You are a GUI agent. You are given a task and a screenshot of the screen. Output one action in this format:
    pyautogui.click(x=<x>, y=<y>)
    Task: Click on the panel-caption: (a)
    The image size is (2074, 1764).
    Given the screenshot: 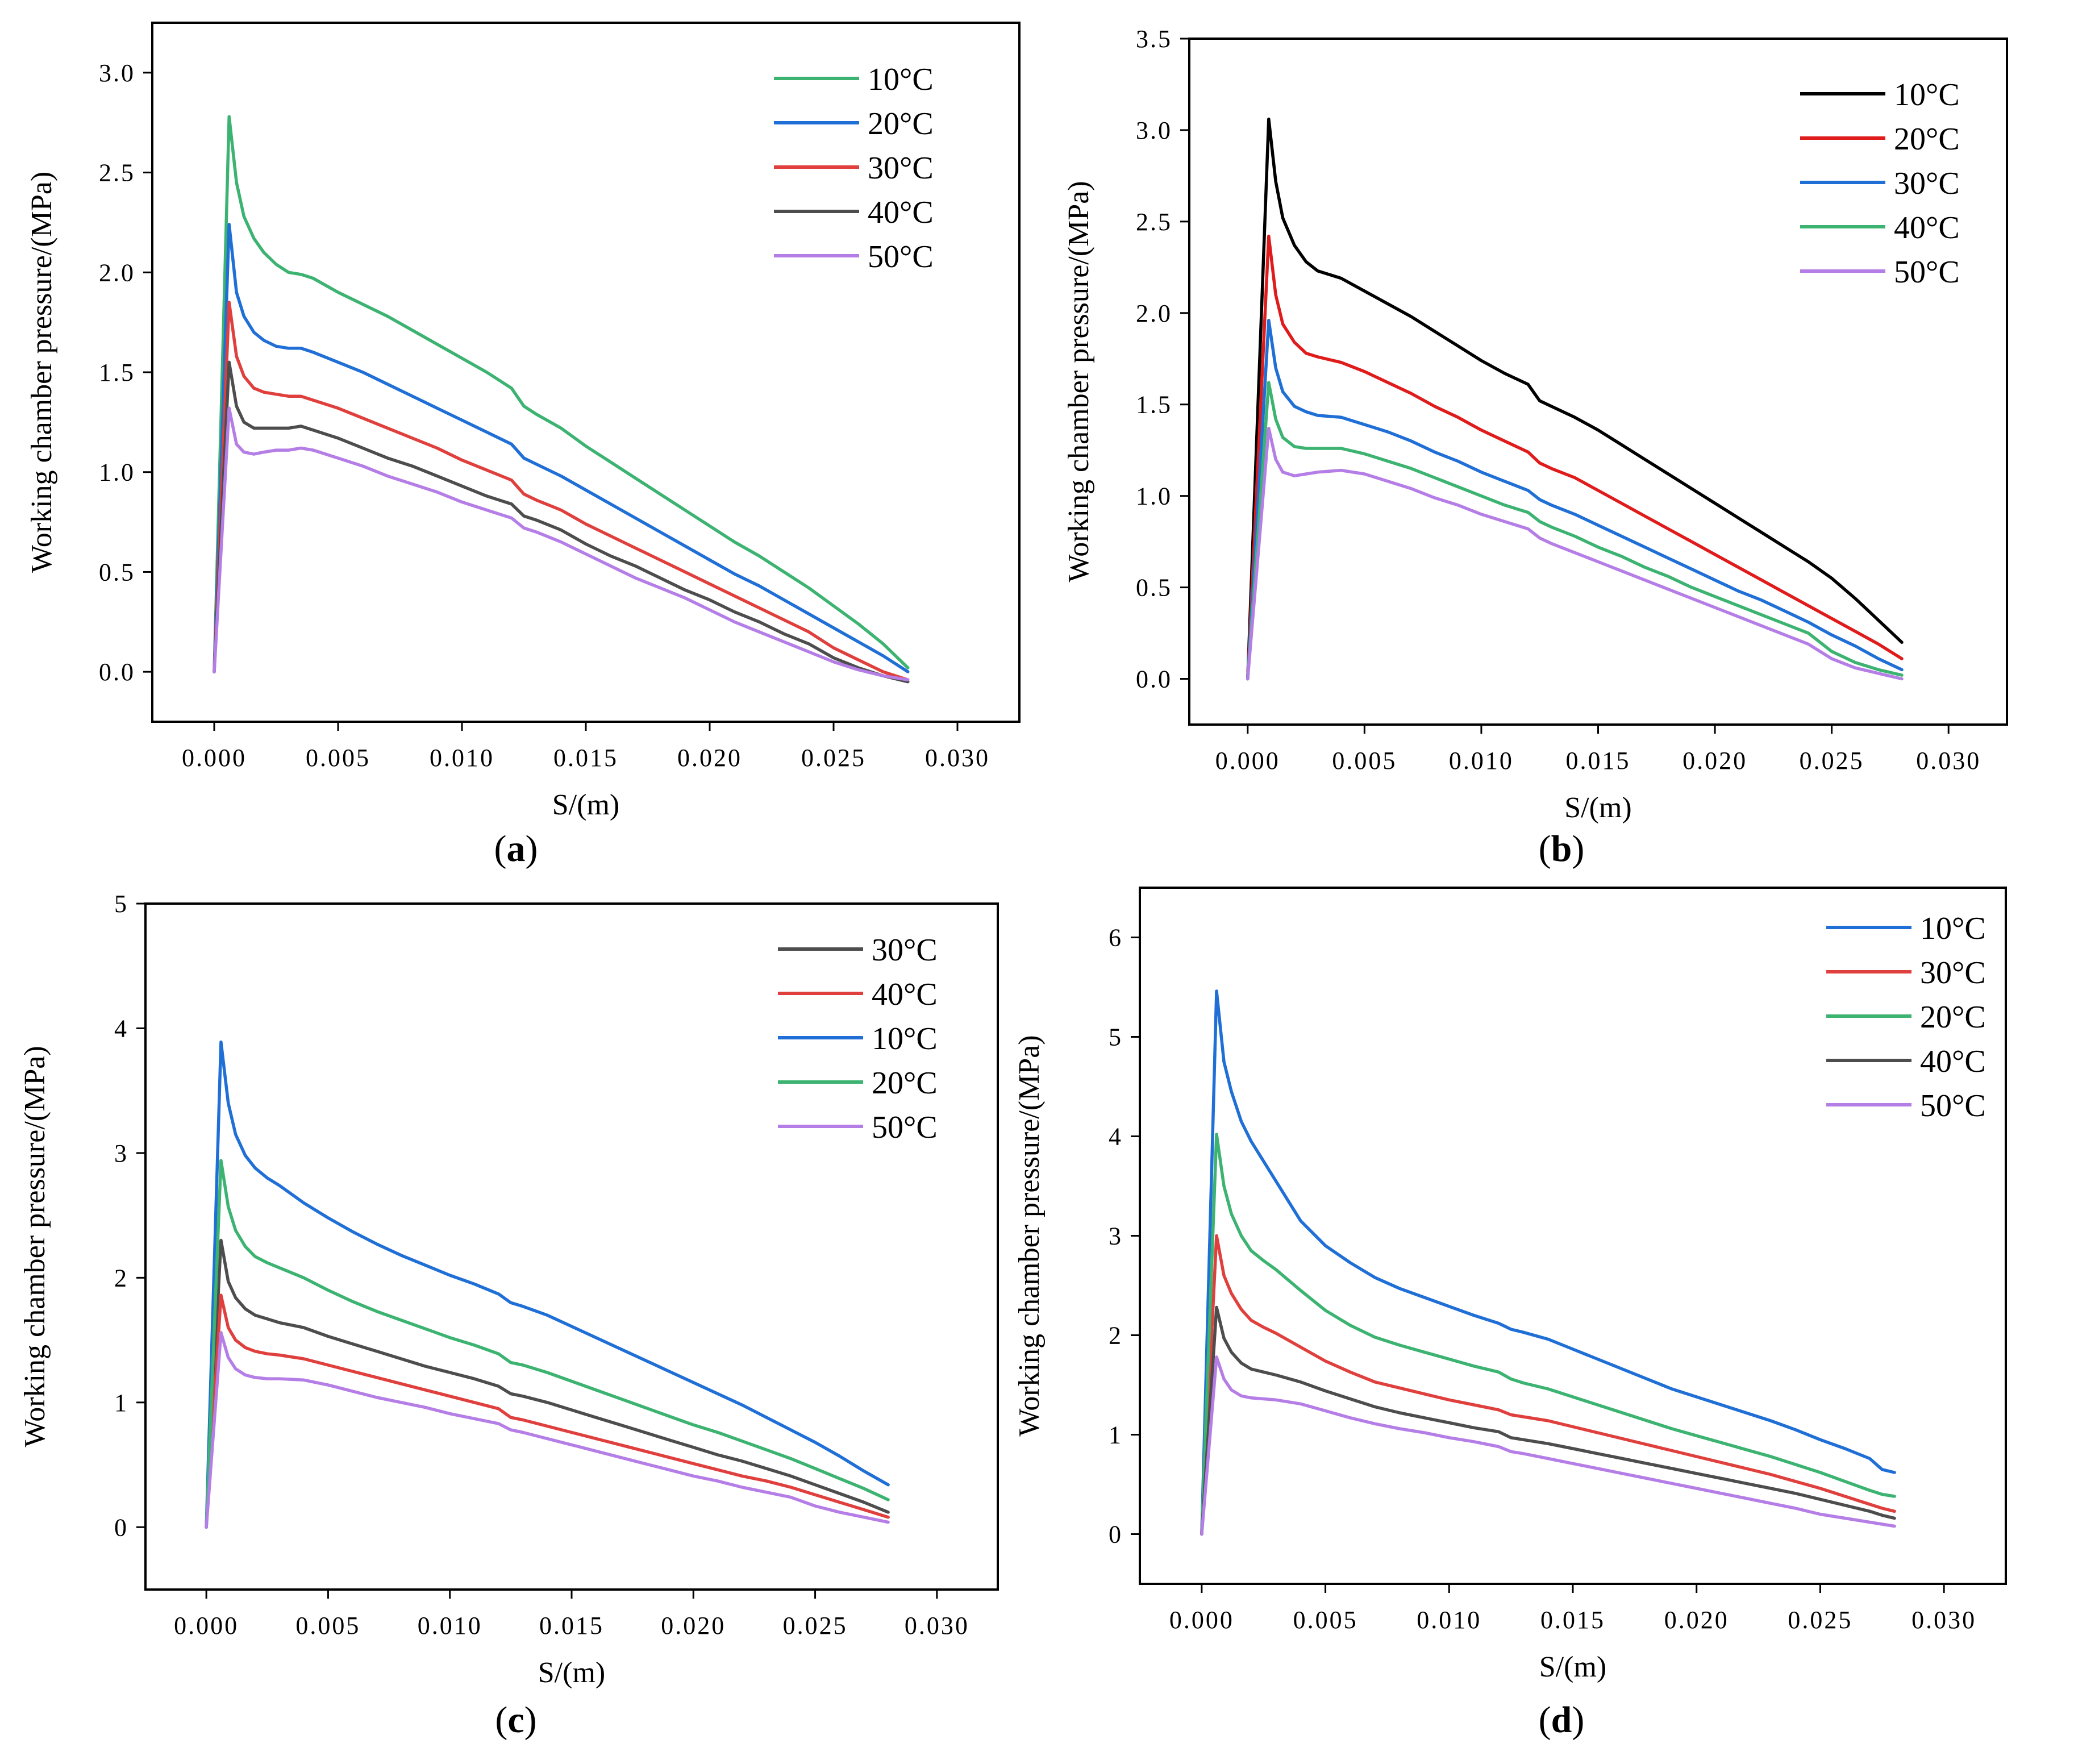 What is the action you would take?
    pyautogui.click(x=516, y=848)
    